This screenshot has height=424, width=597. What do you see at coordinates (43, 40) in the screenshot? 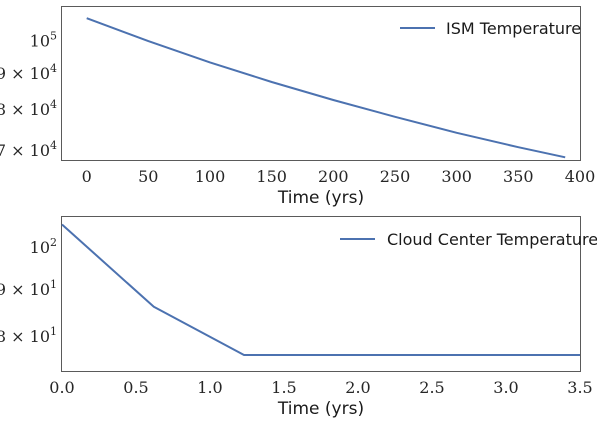
I see `ism-y-tick-label: 105` at bounding box center [43, 40].